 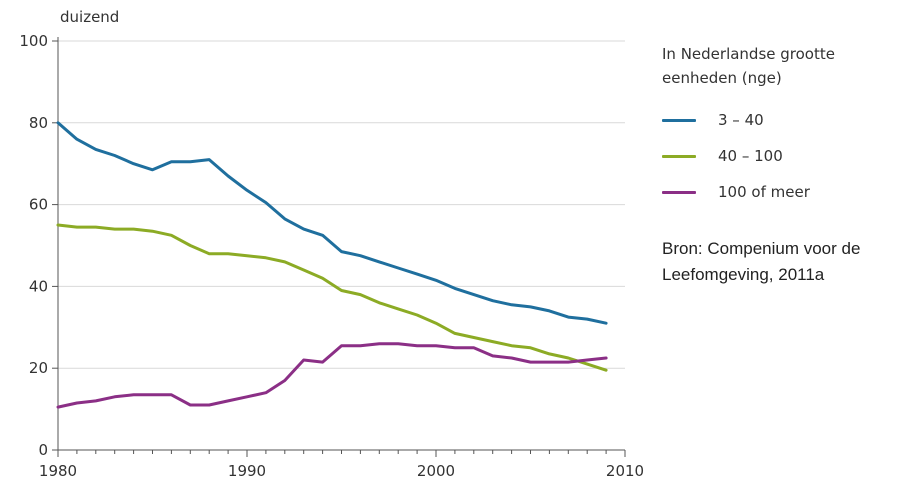 What do you see at coordinates (748, 66) in the screenshot?
I see `legend-title: In Nederlandse grootte eenheden (nge)` at bounding box center [748, 66].